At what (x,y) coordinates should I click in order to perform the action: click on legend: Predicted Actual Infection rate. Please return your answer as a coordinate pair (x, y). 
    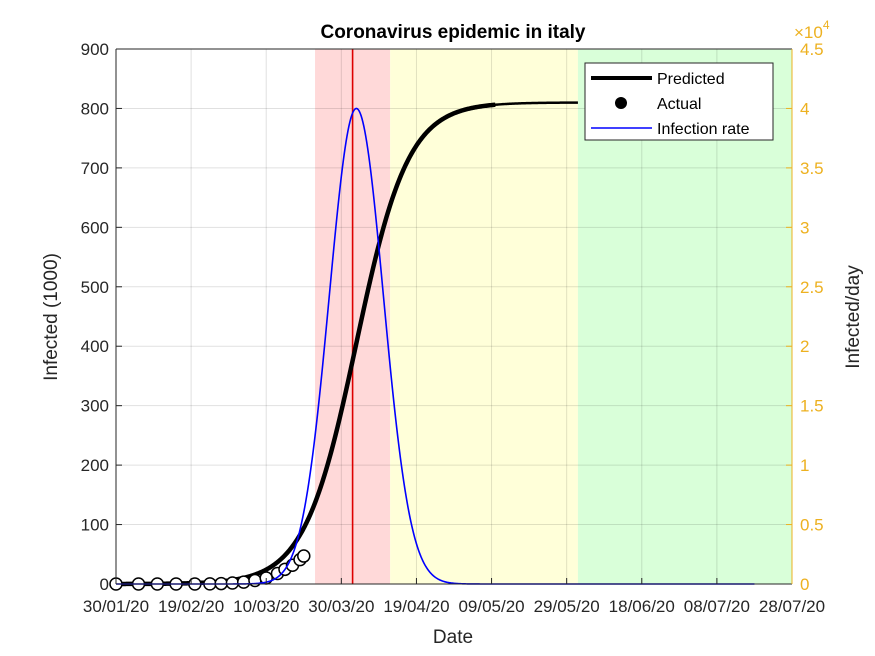
    Looking at the image, I should click on (679, 101).